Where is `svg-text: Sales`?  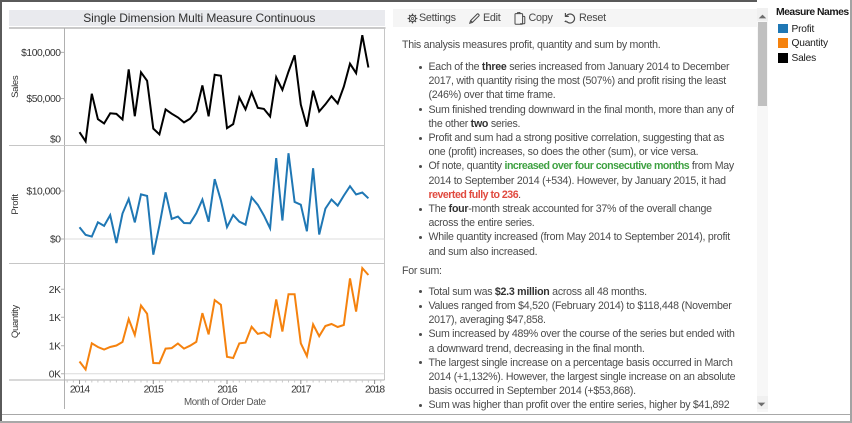 svg-text: Sales is located at coordinates (15, 86).